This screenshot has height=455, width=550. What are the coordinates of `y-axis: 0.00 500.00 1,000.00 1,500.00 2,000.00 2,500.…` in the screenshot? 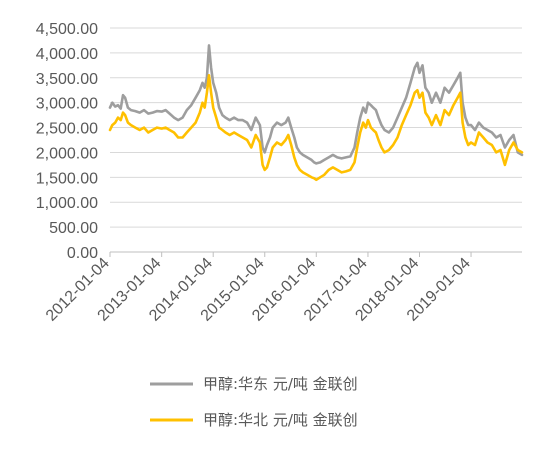 It's located at (67, 141).